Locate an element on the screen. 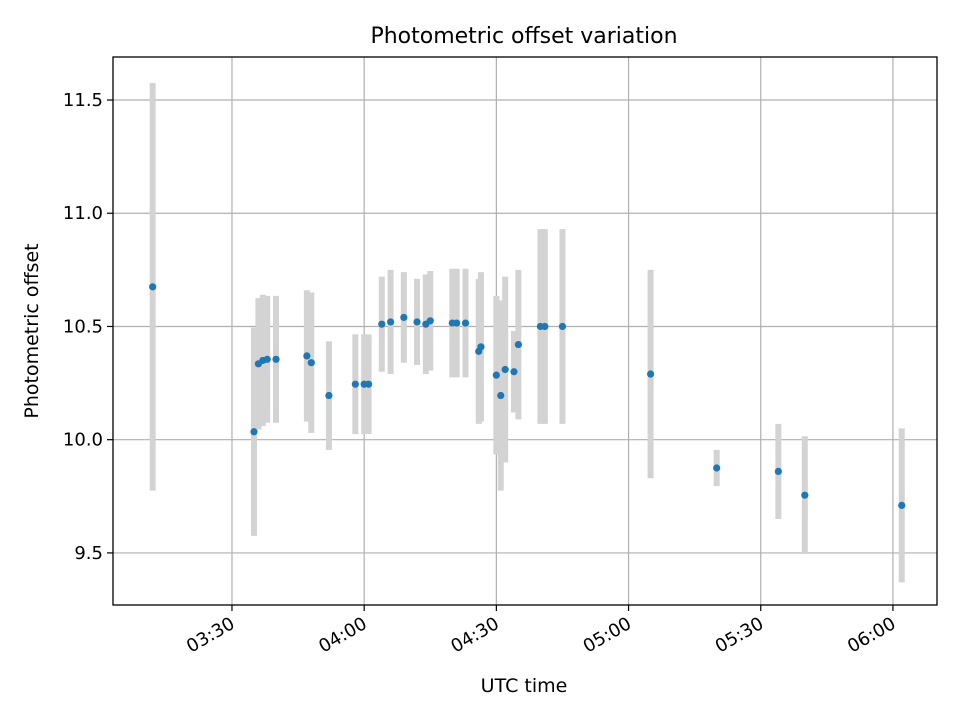 The height and width of the screenshot is (720, 960). y-tick-label: 10.5 is located at coordinates (83, 326).